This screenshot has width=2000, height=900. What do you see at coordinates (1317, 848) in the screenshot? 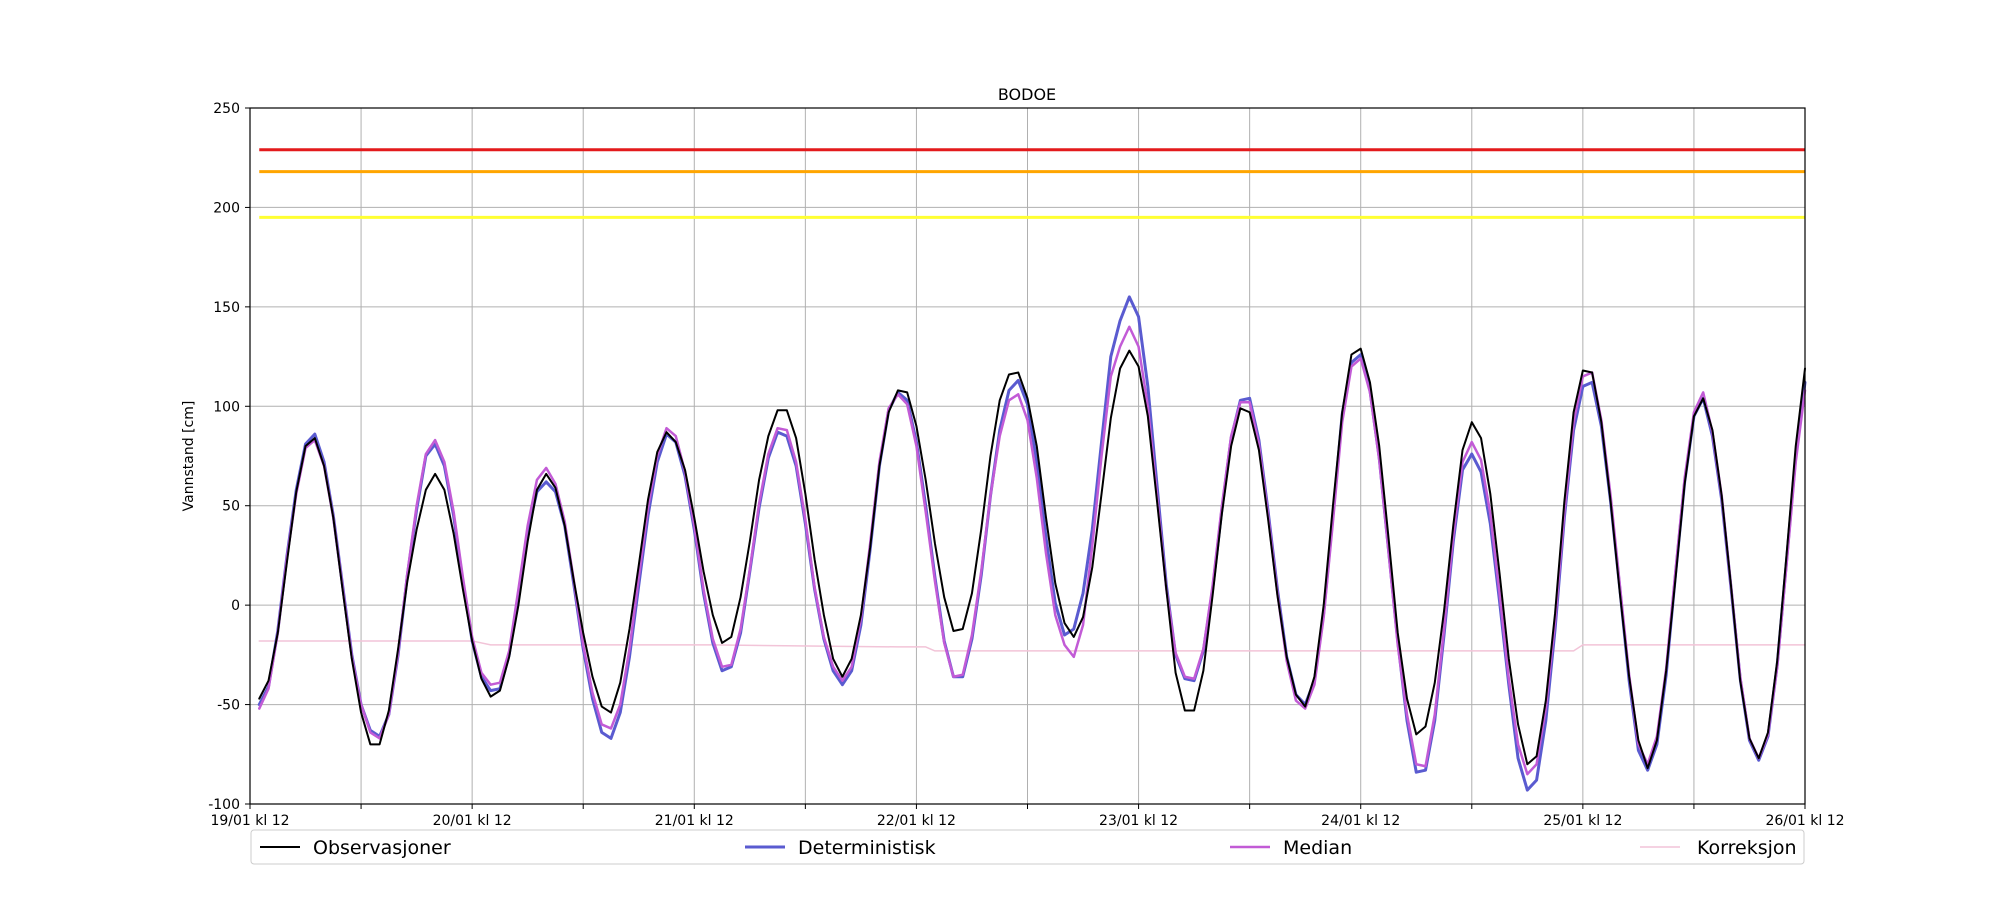
I see `legend-label-median: Median` at bounding box center [1317, 848].